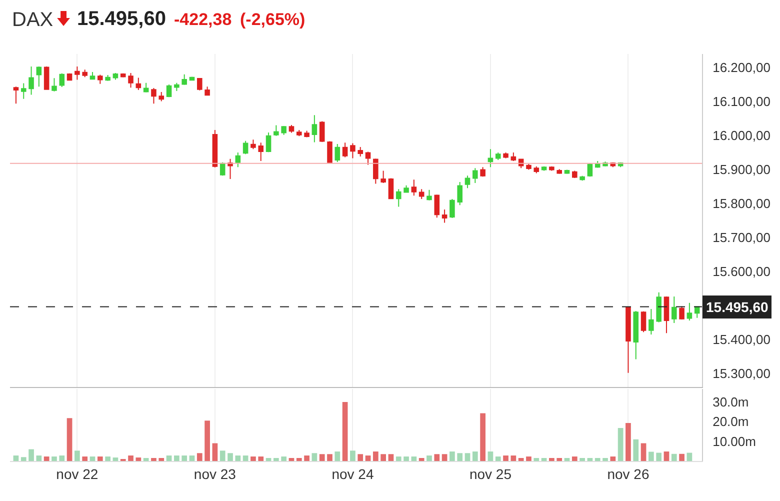 The height and width of the screenshot is (501, 780). Describe the element at coordinates (215, 474) in the screenshot. I see `x-tick-label: nov 23` at that location.